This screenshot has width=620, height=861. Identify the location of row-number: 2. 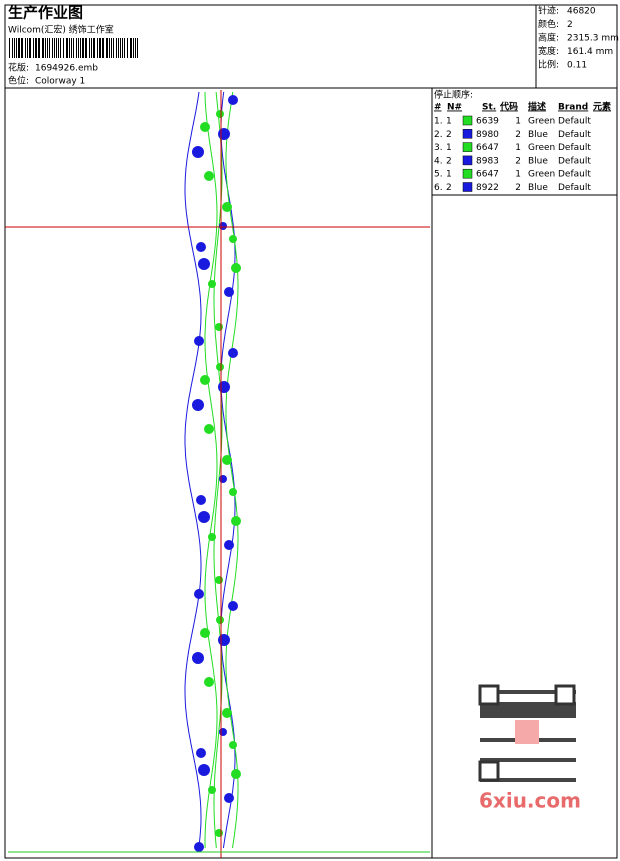
(518, 188).